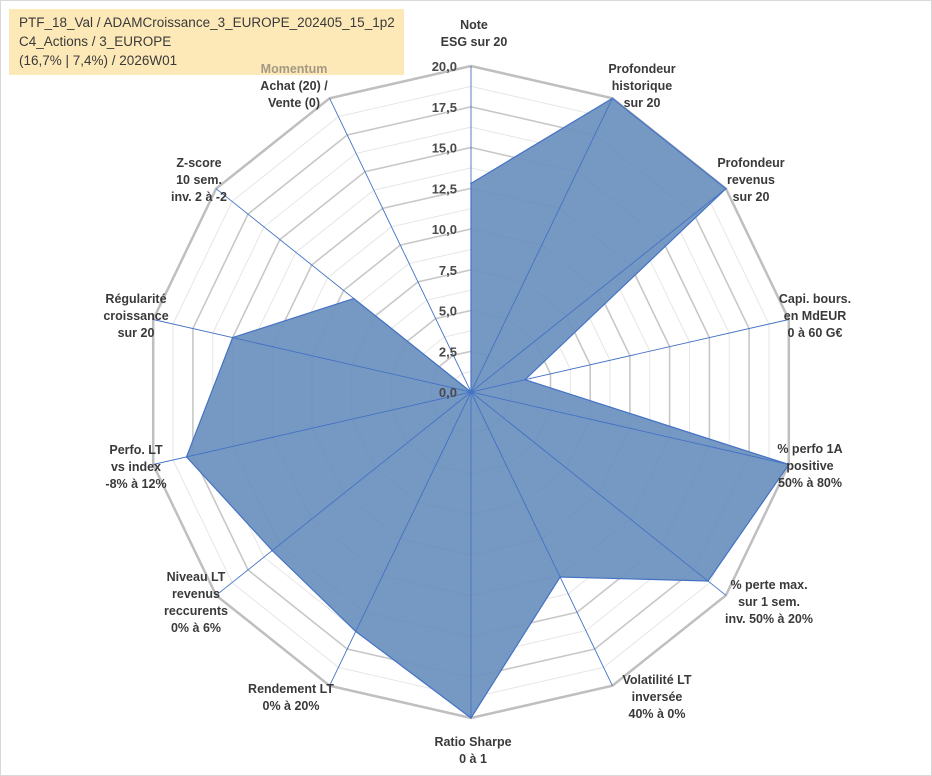 The image size is (932, 776). I want to click on axis-label: Régularité croissance sur 20, so click(135, 316).